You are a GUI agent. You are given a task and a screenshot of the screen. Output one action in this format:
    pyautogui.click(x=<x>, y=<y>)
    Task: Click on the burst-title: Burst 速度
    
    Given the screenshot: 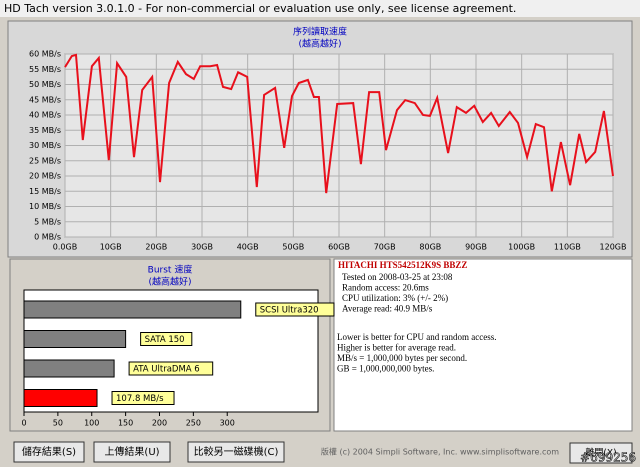 What is the action you would take?
    pyautogui.click(x=170, y=270)
    